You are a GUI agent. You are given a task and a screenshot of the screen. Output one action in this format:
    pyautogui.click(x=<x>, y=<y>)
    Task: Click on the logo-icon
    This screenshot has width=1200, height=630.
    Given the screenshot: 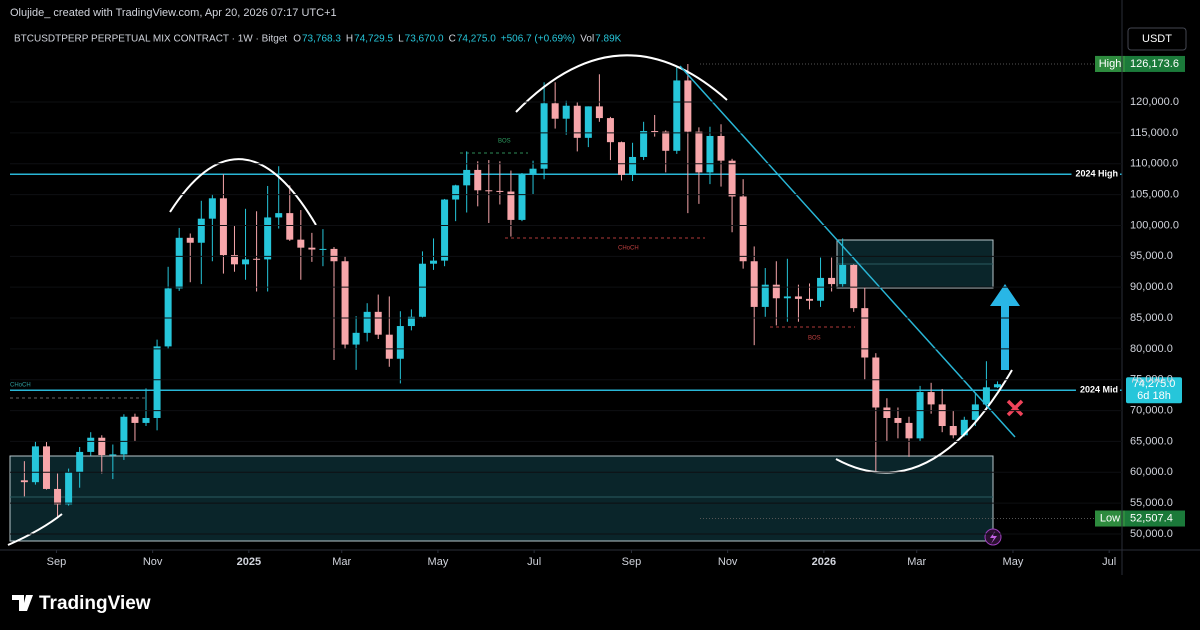 What is the action you would take?
    pyautogui.click(x=22, y=603)
    